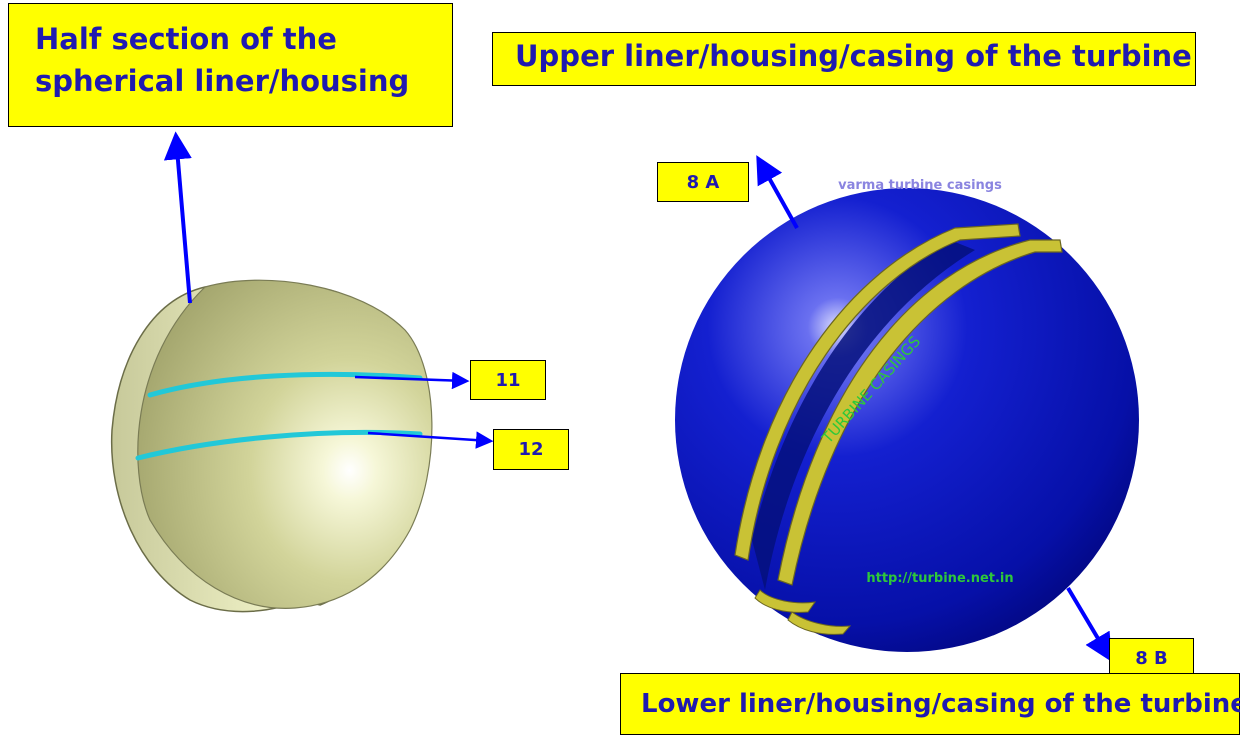  I want to click on model-url-text: http://turbine.net.in, so click(939, 578).